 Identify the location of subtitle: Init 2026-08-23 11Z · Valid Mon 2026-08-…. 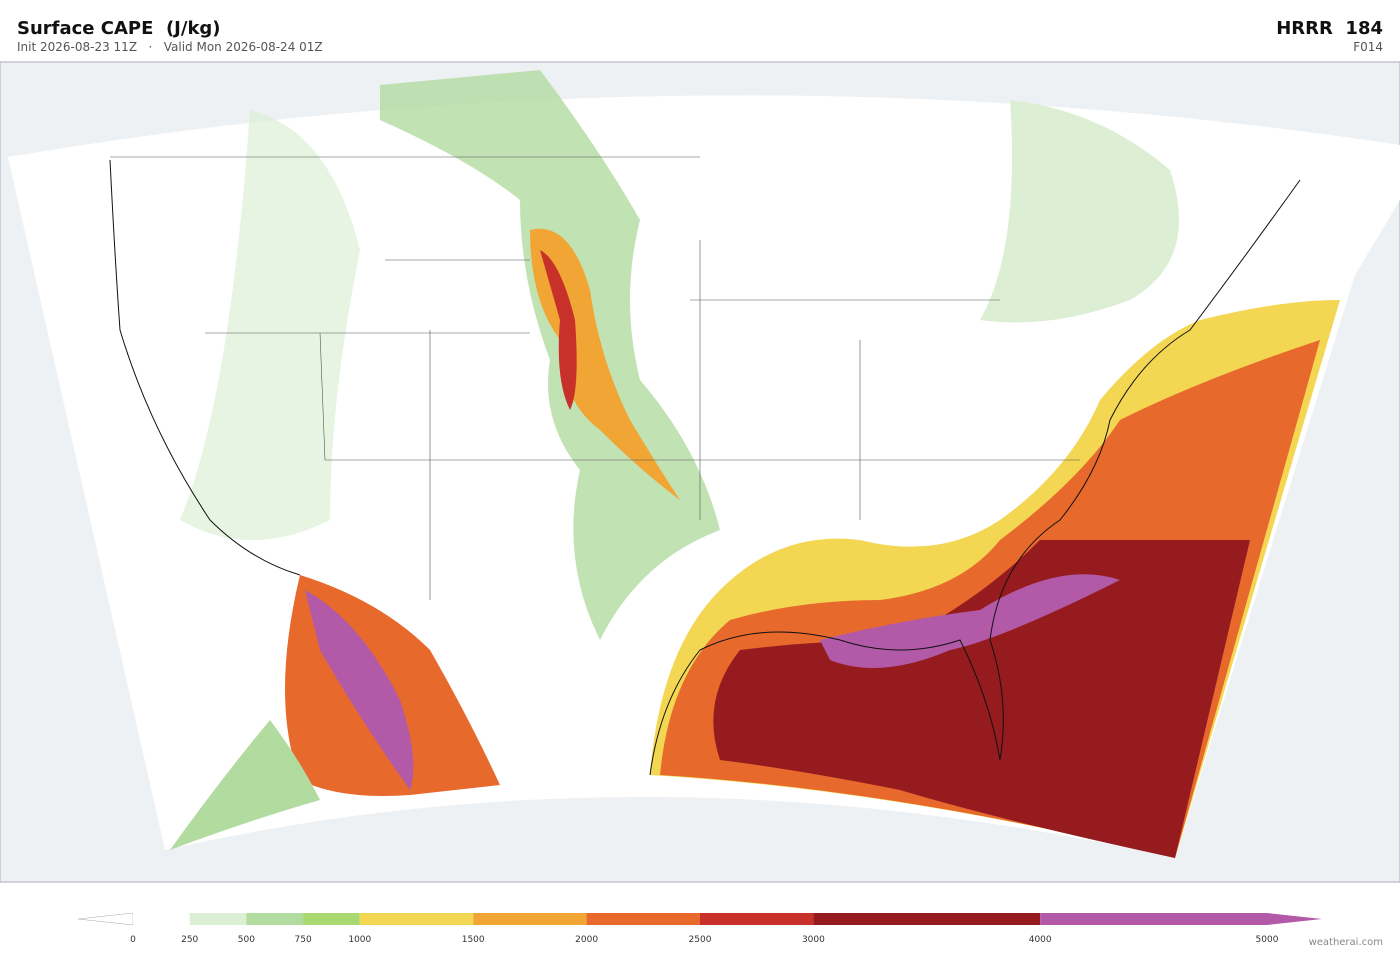
(170, 47).